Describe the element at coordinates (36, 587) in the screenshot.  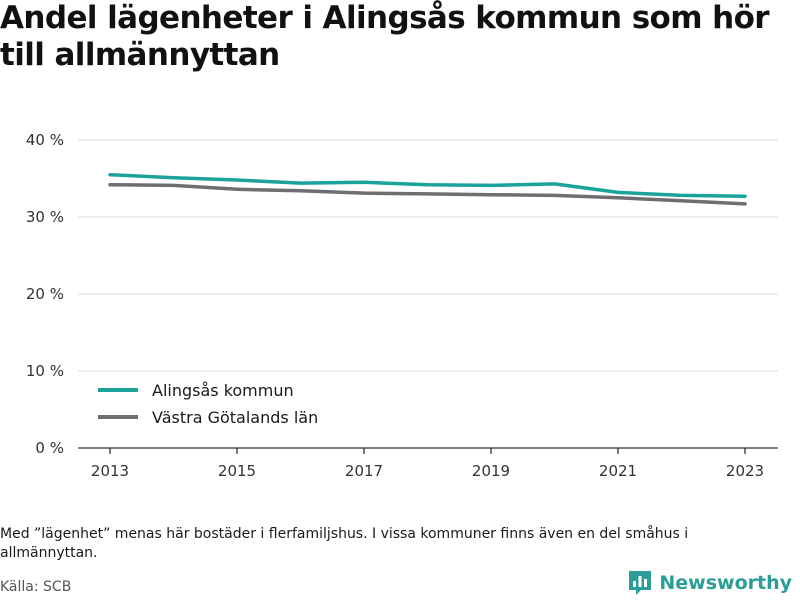
I see `source-label: Källa: SCB` at that location.